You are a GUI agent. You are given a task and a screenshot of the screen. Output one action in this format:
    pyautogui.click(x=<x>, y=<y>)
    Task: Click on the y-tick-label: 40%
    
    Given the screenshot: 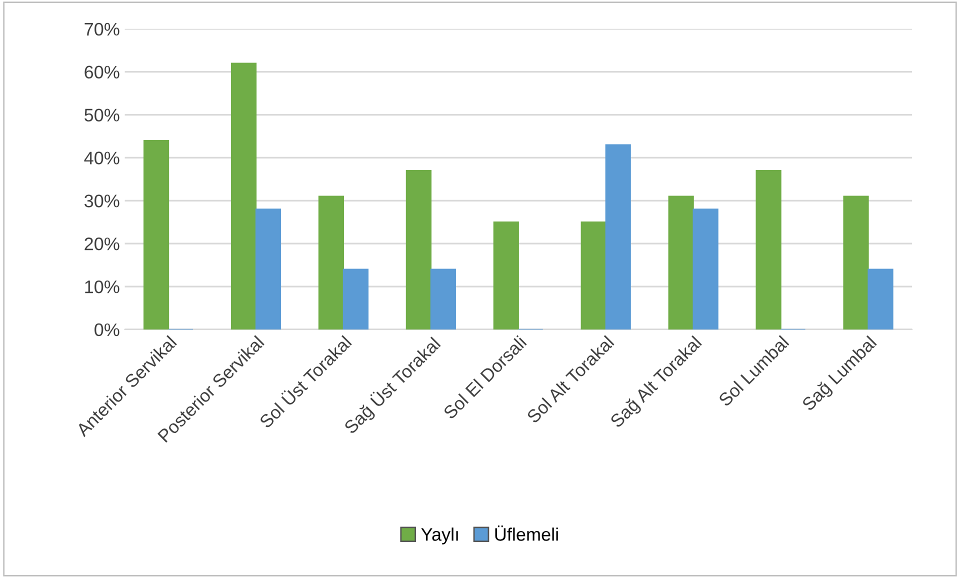 What is the action you would take?
    pyautogui.click(x=102, y=158)
    